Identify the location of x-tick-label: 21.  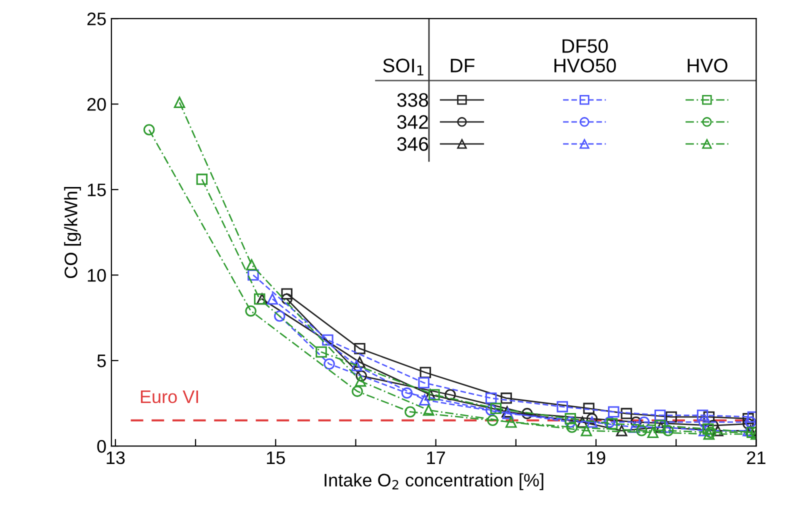
(756, 457).